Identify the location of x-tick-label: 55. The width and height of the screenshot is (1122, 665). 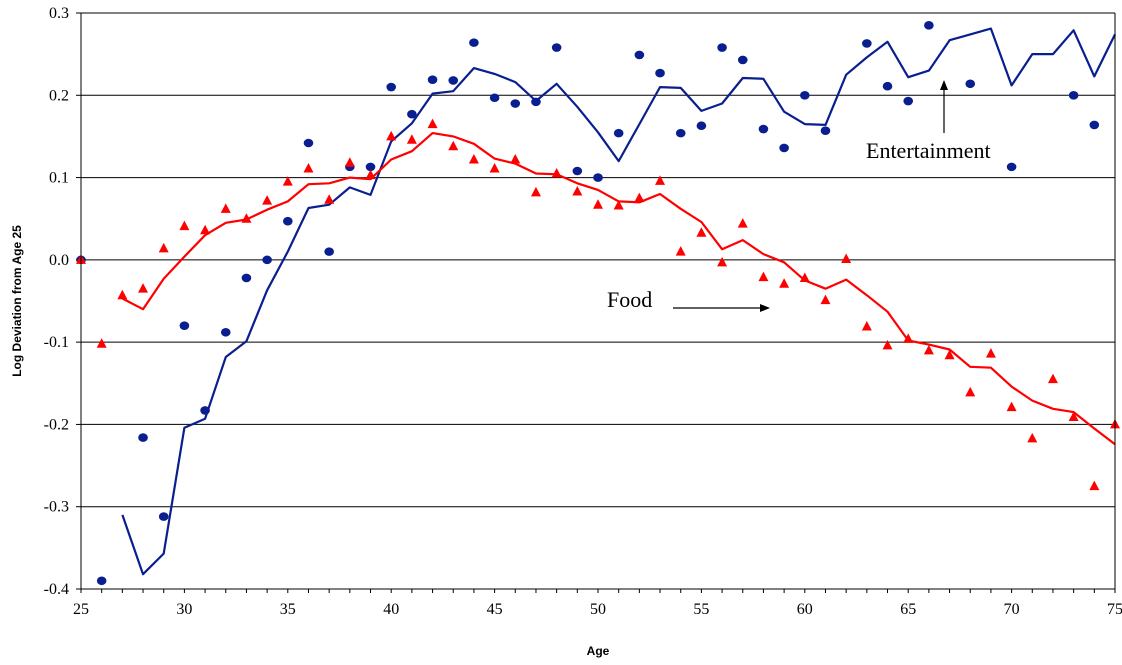
(701, 609).